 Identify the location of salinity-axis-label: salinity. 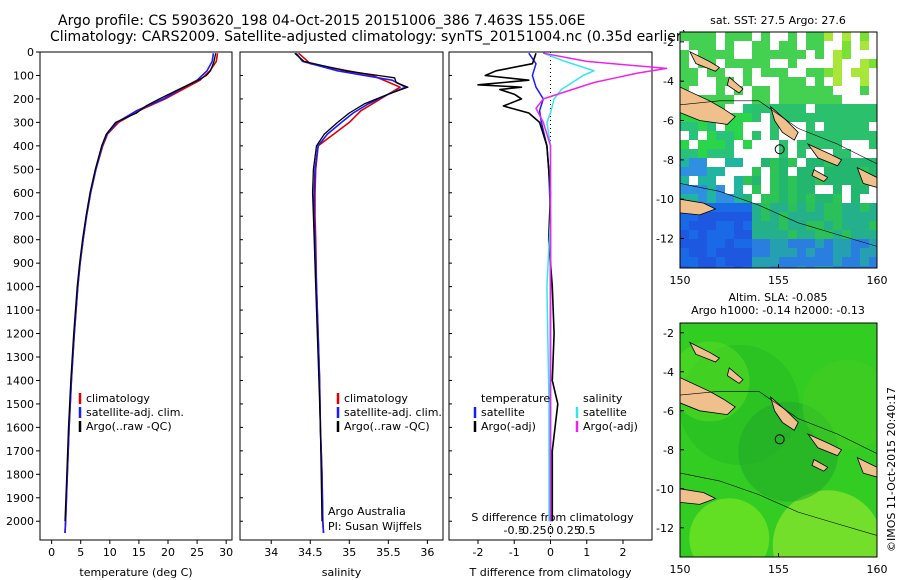
(342, 572).